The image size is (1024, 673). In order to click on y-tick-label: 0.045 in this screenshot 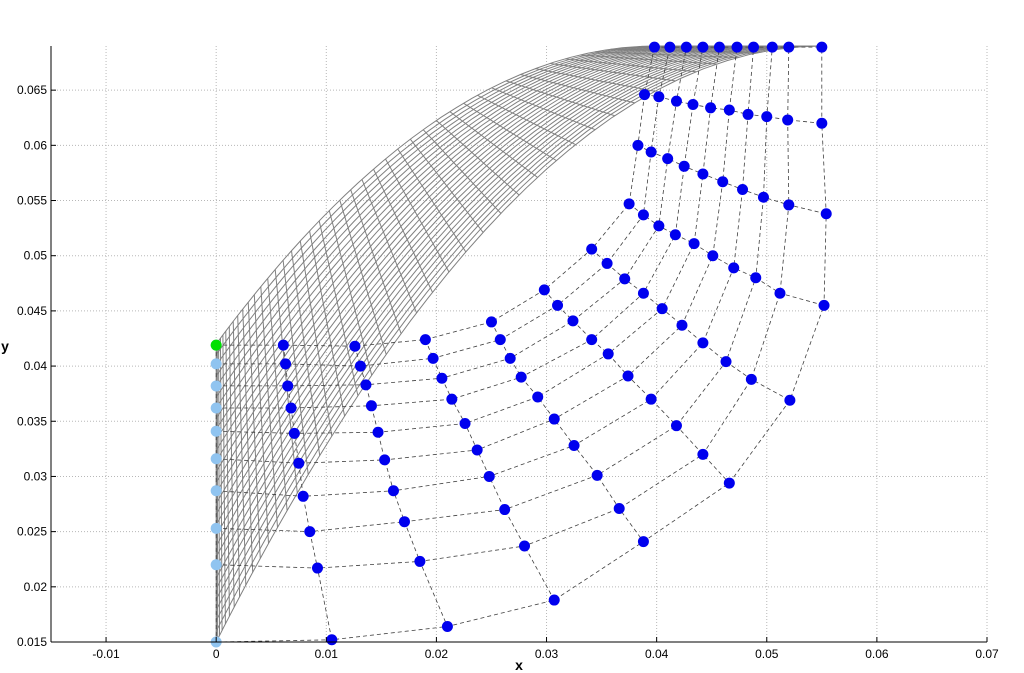, I will do `click(32, 311)`.